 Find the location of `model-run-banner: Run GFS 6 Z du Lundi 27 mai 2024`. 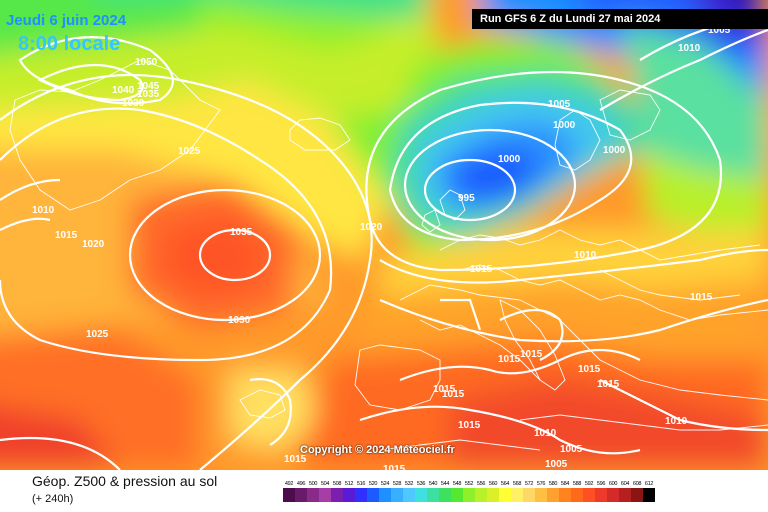

model-run-banner: Run GFS 6 Z du Lundi 27 mai 2024 is located at coordinates (620, 19).